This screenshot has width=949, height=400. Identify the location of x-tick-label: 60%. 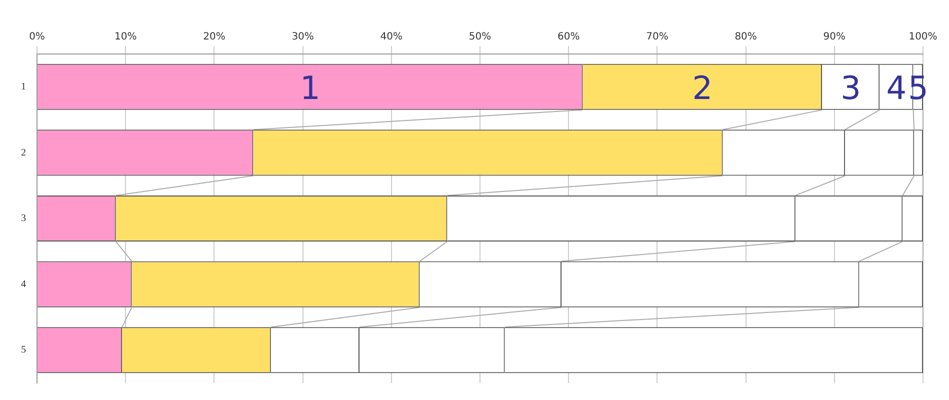
(568, 37).